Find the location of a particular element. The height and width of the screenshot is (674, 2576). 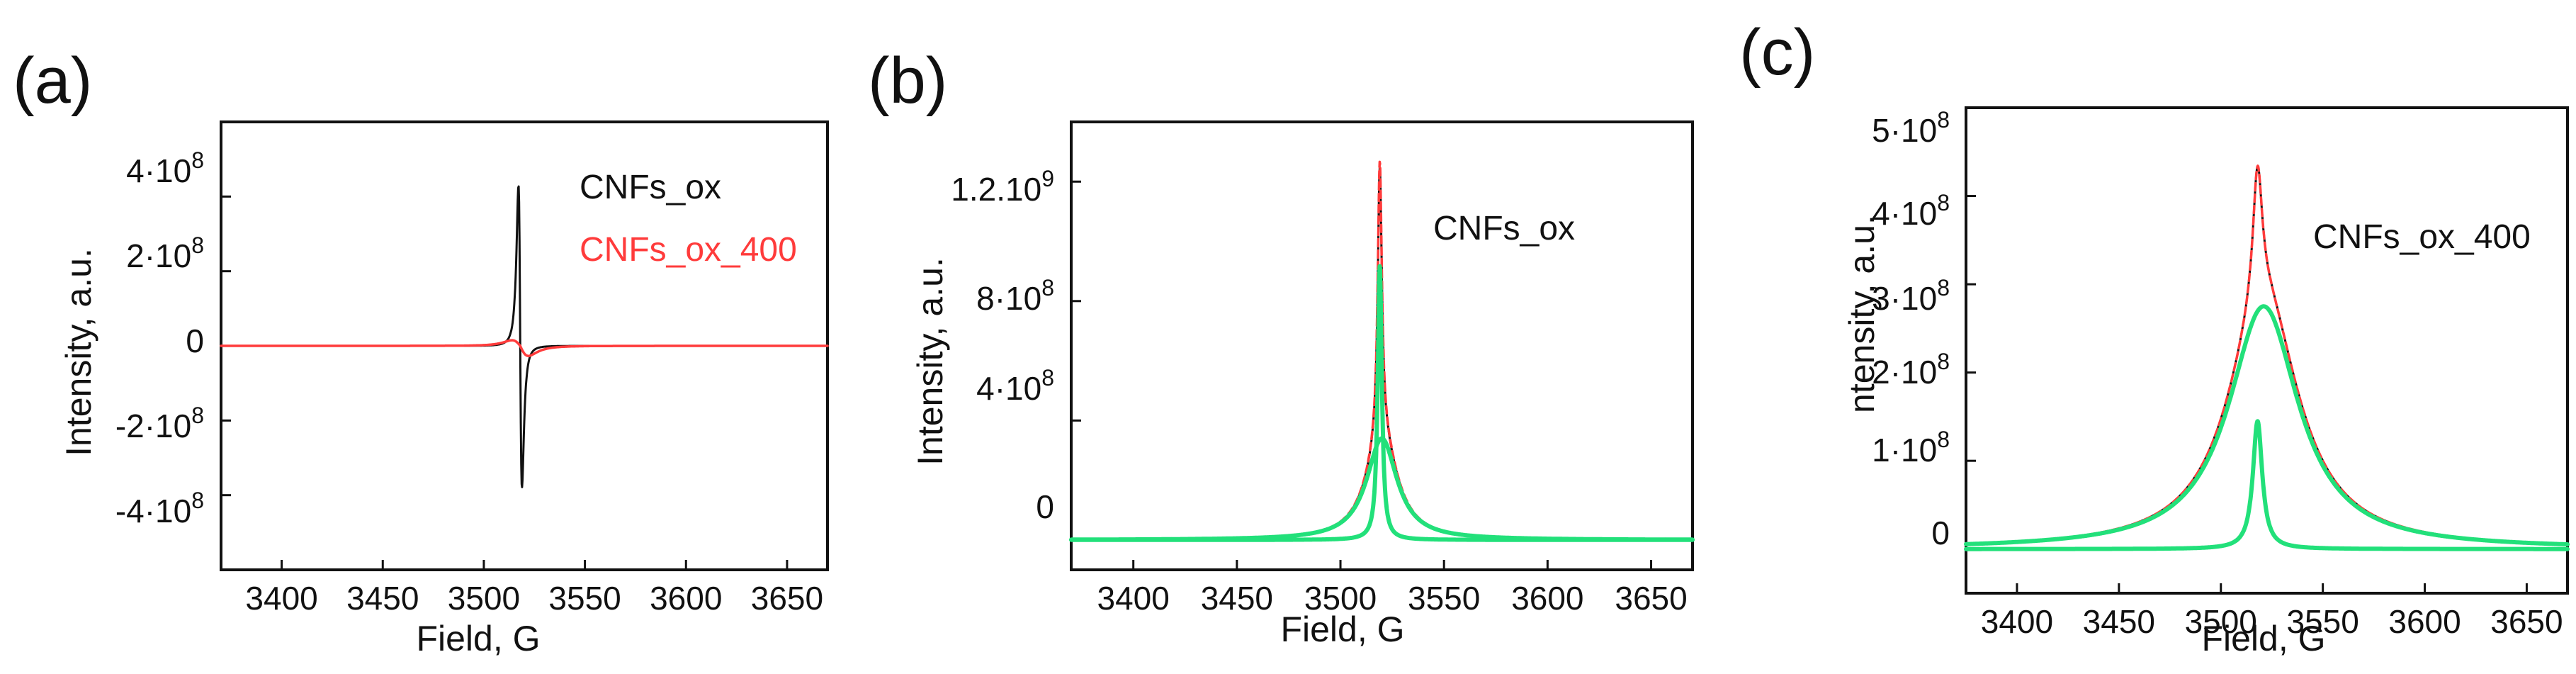

panel-b-y-axis: 1.2.109 8·10⁸ 4·10⁸ 0 is located at coordinates (1002, 345).